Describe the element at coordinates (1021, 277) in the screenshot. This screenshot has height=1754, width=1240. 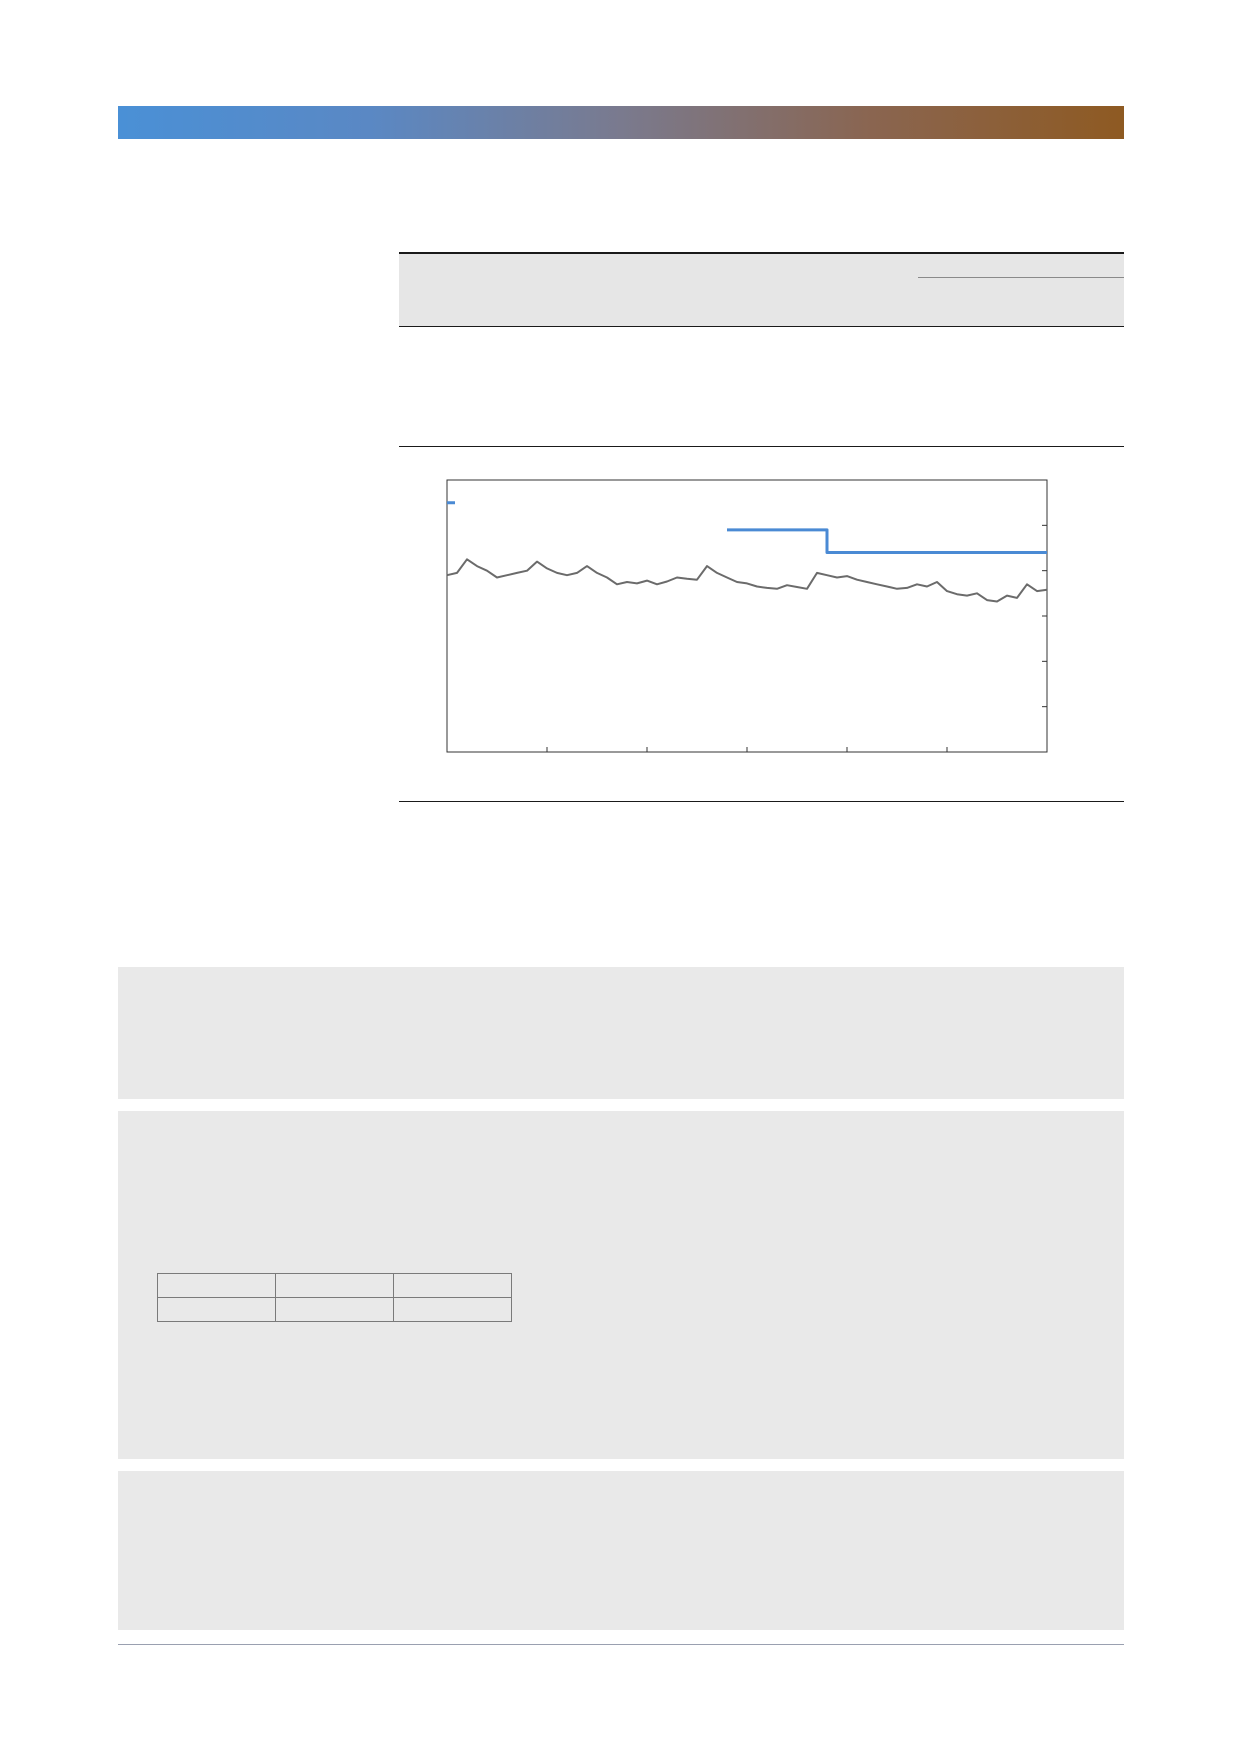
I see `table-subcolumn-rule` at that location.